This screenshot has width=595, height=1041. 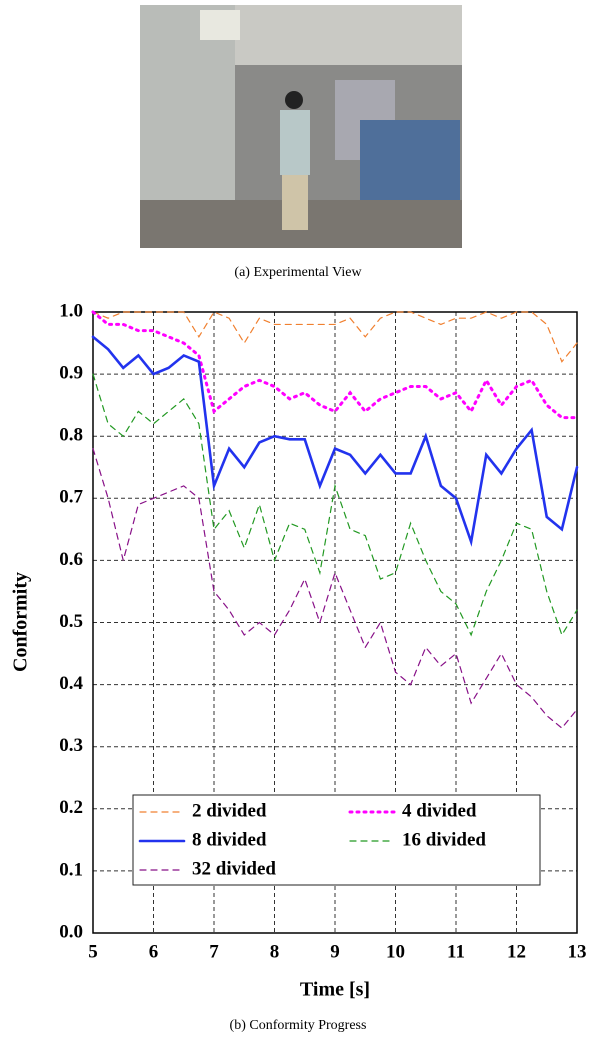 What do you see at coordinates (71, 869) in the screenshot?
I see `y-tick-label: 0.1` at bounding box center [71, 869].